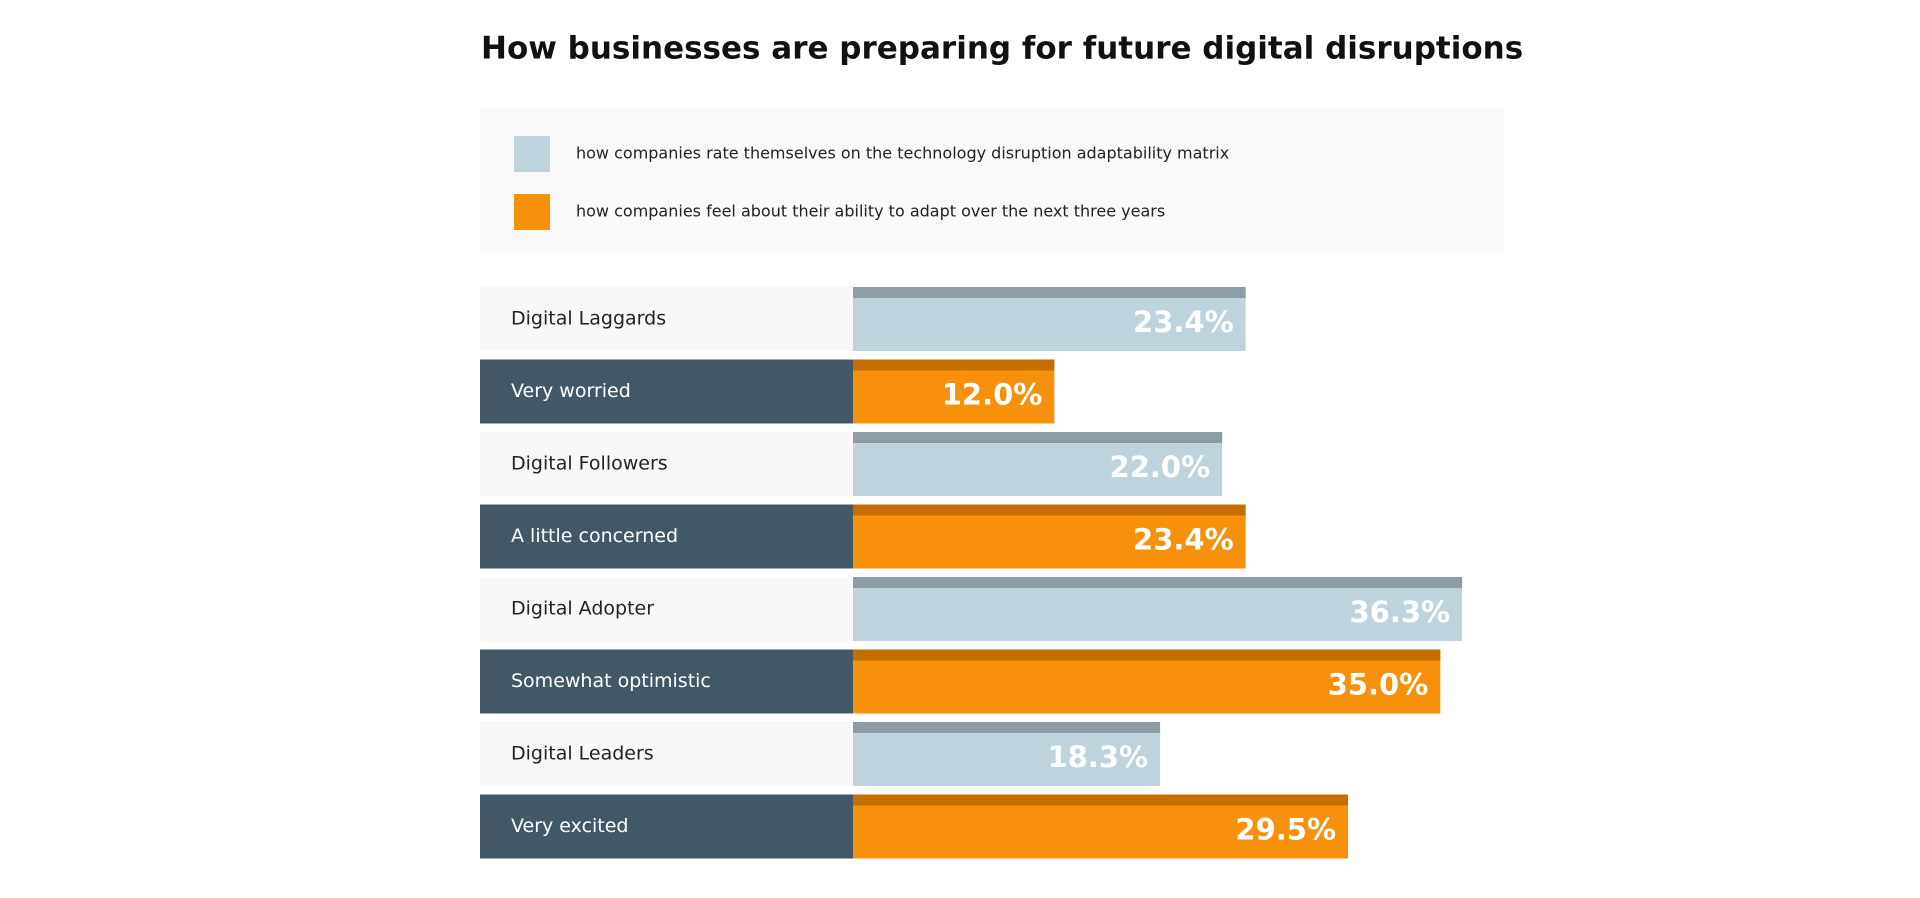 The image size is (1920, 898). What do you see at coordinates (611, 681) in the screenshot?
I see `category-label: Somewhat optimistic` at bounding box center [611, 681].